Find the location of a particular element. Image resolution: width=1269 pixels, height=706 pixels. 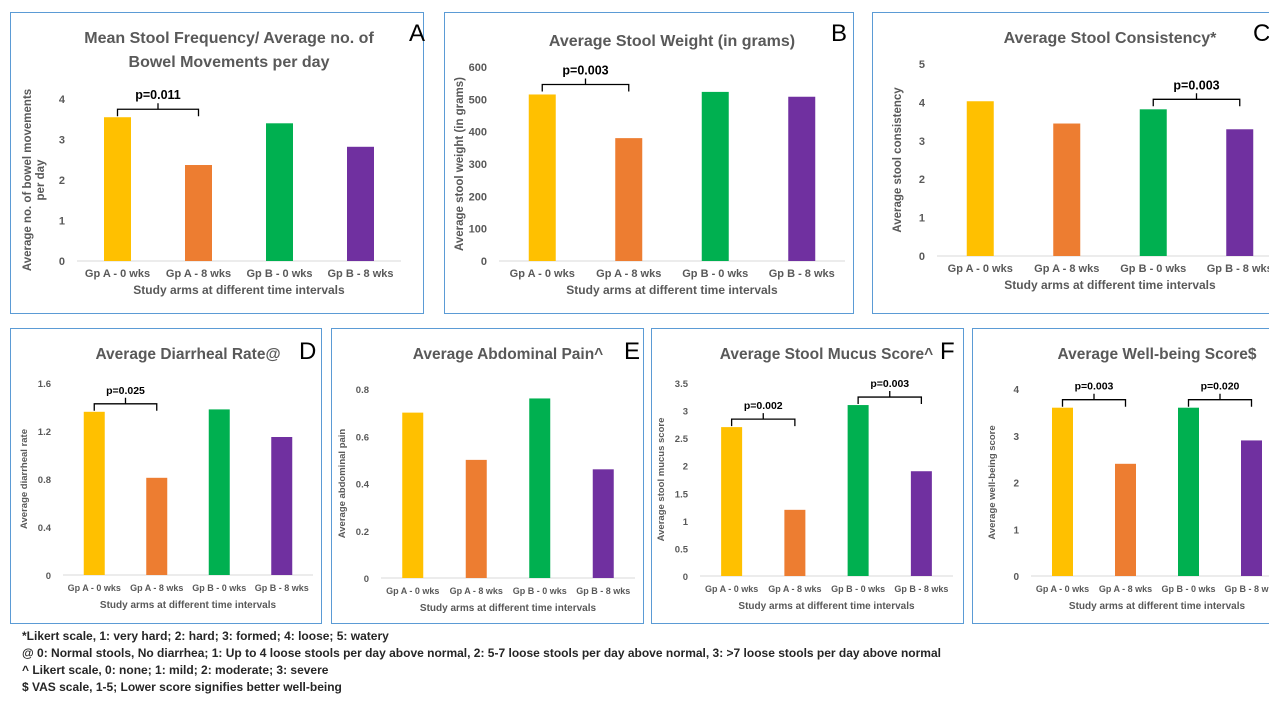

chart-title: Mean Stool Frequency/ Average no. of is located at coordinates (229, 38).